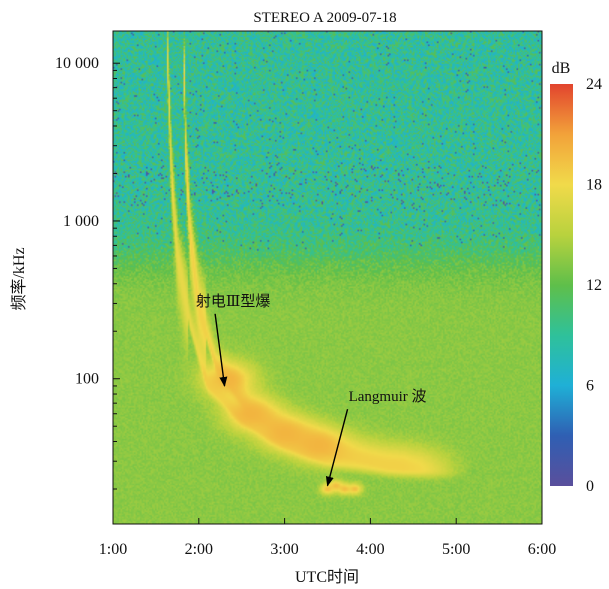  I want to click on x-tick-label: 3:00, so click(284, 549).